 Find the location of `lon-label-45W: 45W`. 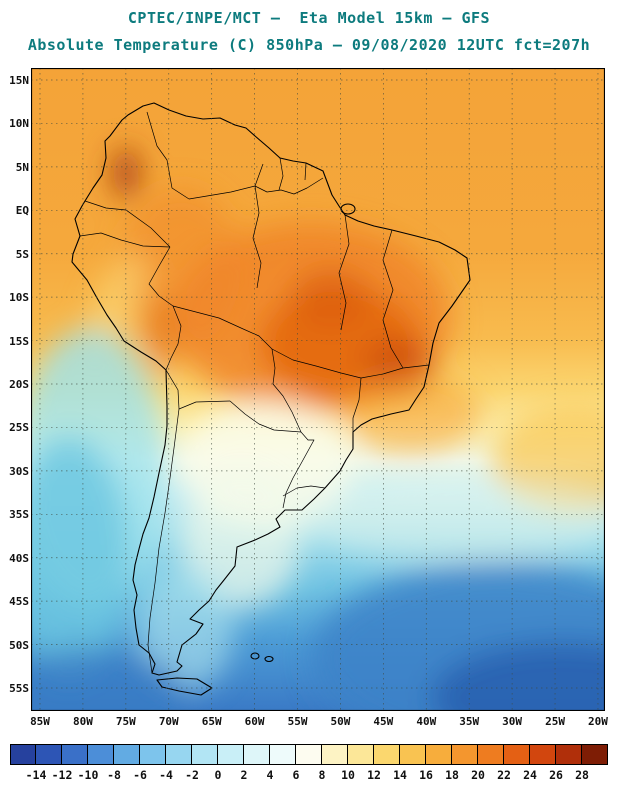

lon-label-45W: 45W is located at coordinates (383, 721).